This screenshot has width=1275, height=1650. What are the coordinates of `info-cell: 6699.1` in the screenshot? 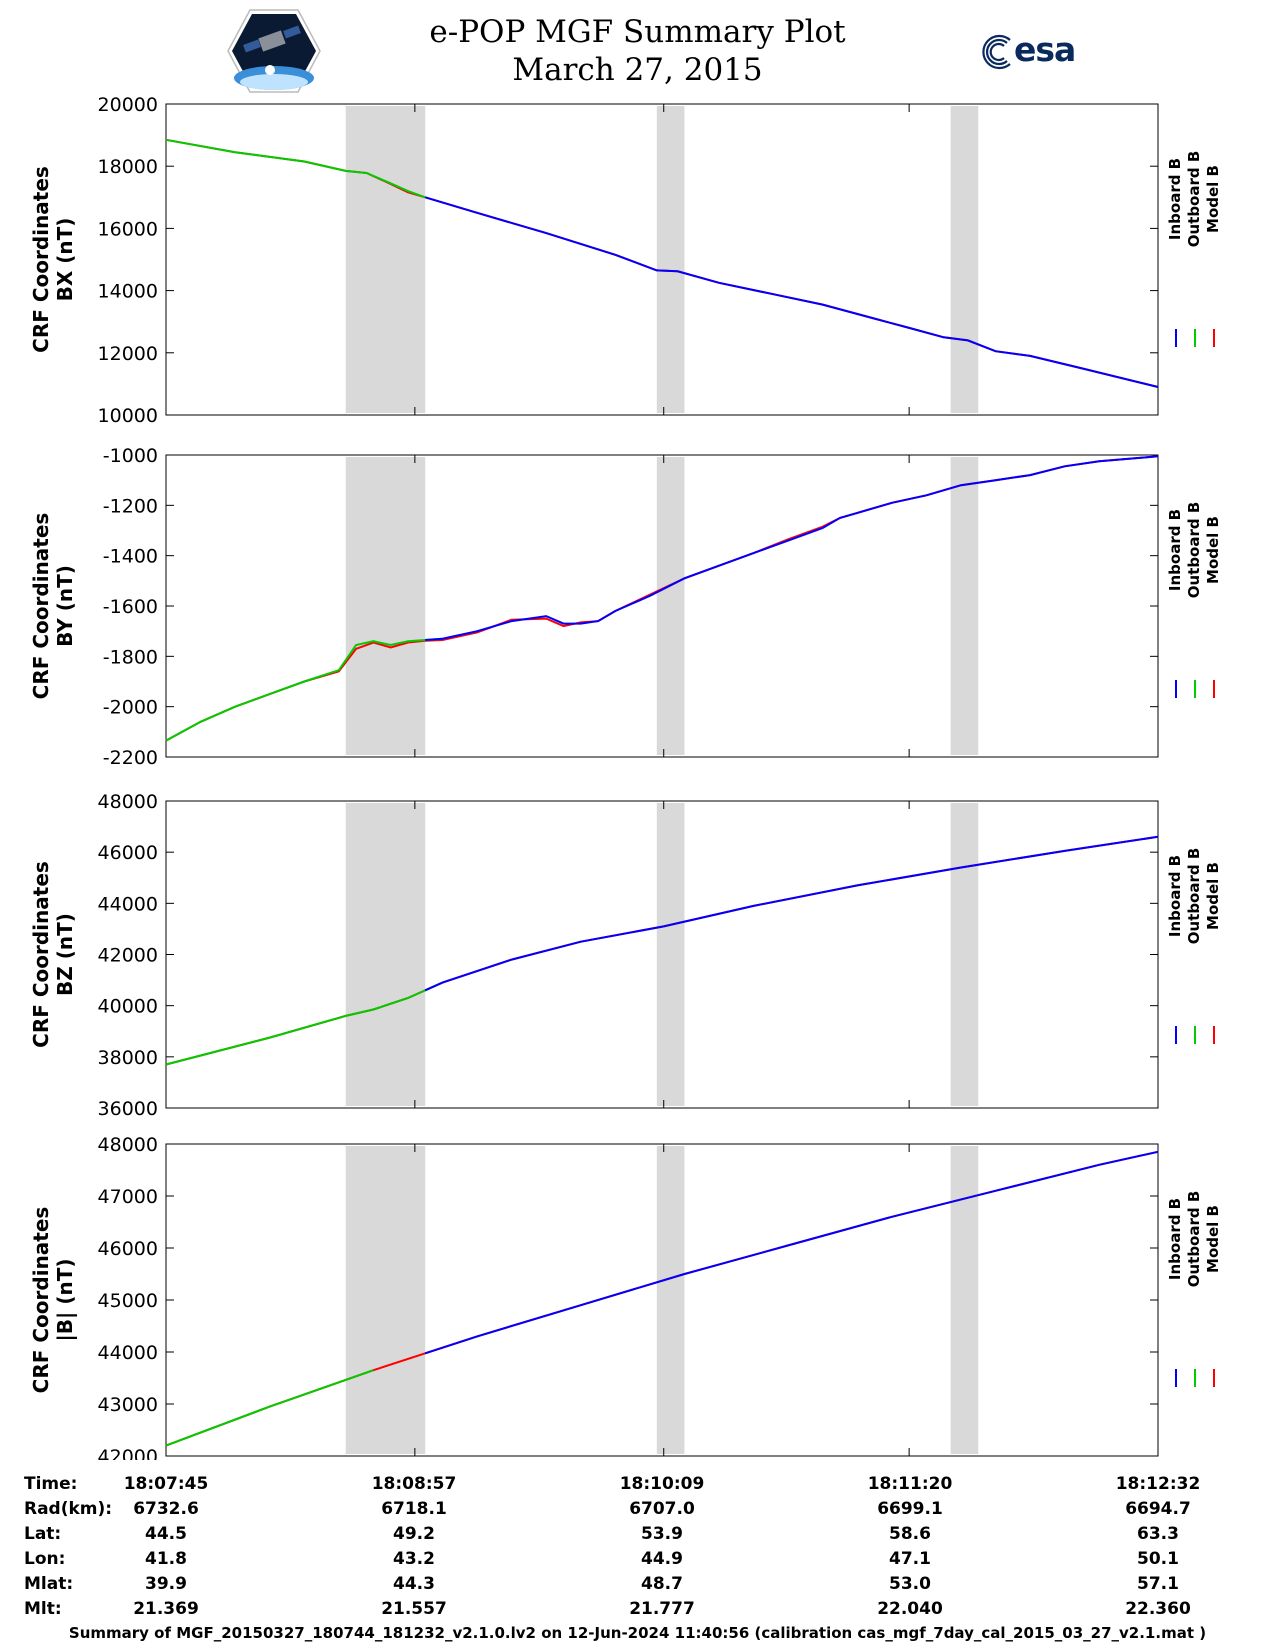 It's located at (910, 1509).